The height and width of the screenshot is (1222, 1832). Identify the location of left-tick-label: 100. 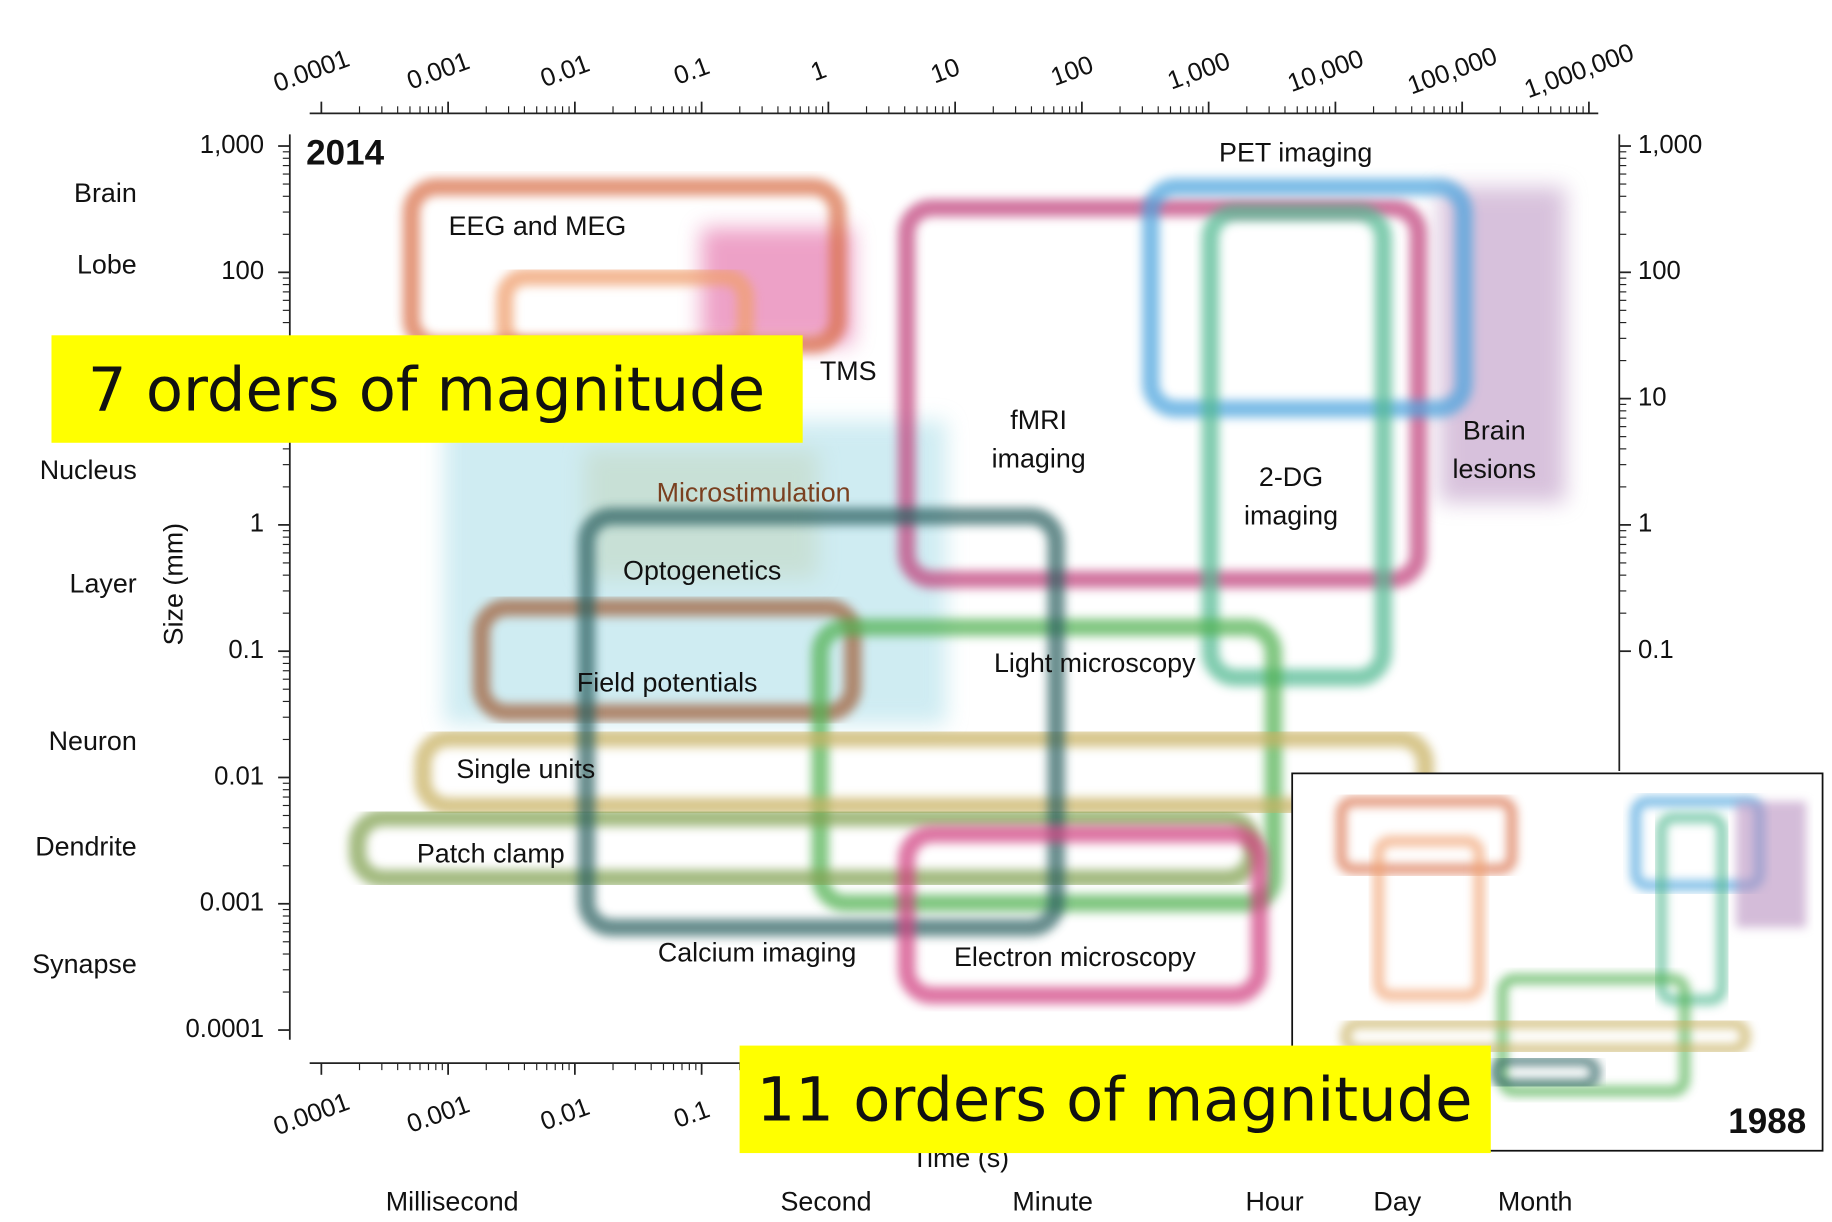
(242, 271).